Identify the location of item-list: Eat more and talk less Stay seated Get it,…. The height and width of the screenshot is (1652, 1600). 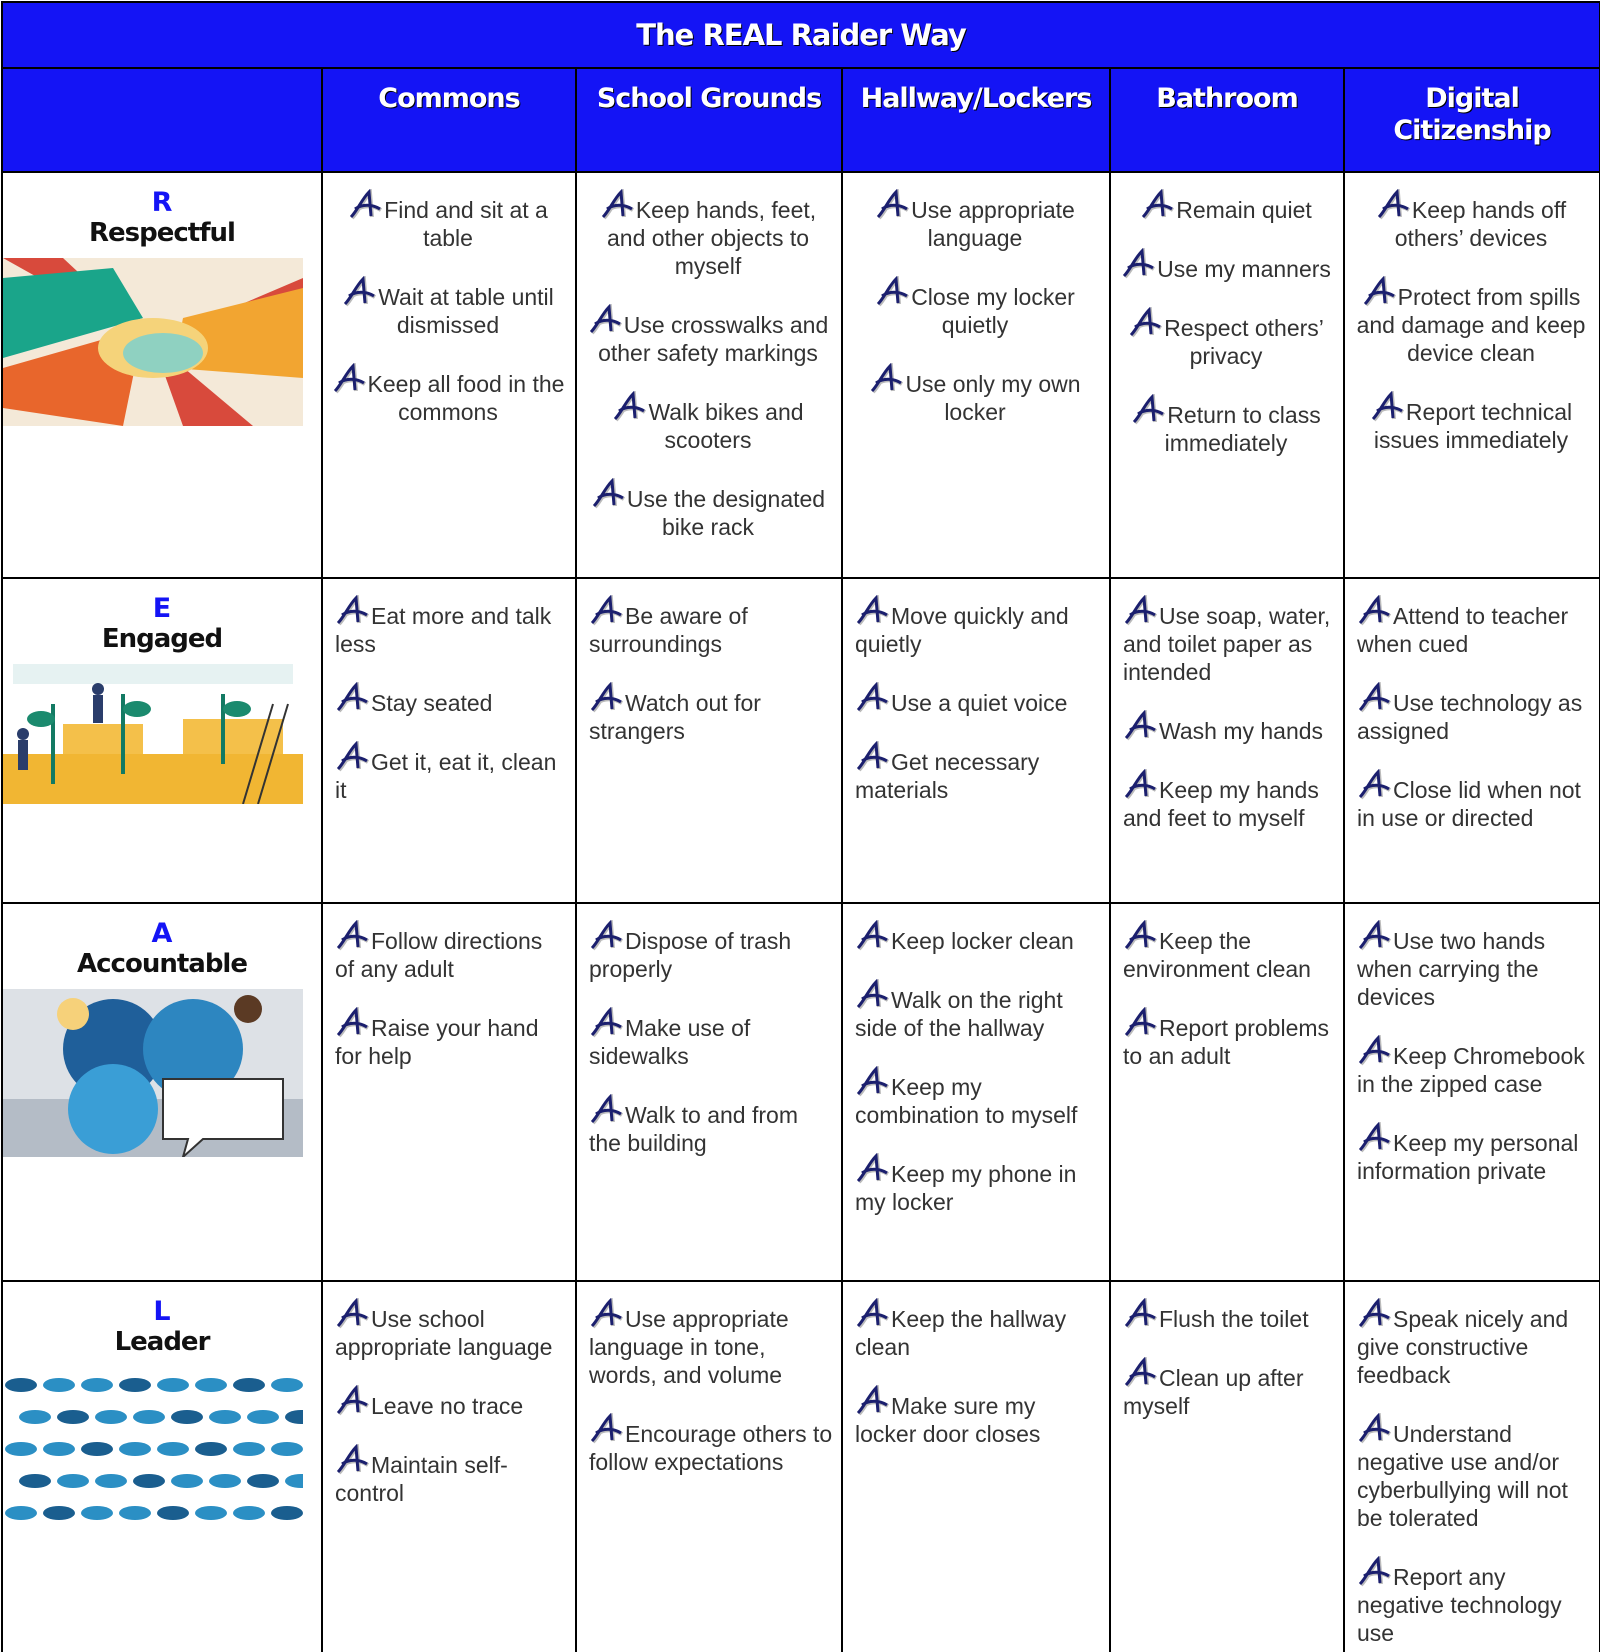
(449, 691).